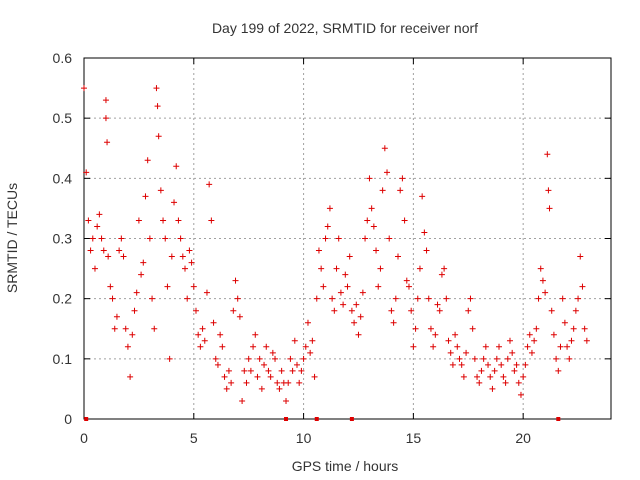  I want to click on x-tick-label: 5, so click(194, 438).